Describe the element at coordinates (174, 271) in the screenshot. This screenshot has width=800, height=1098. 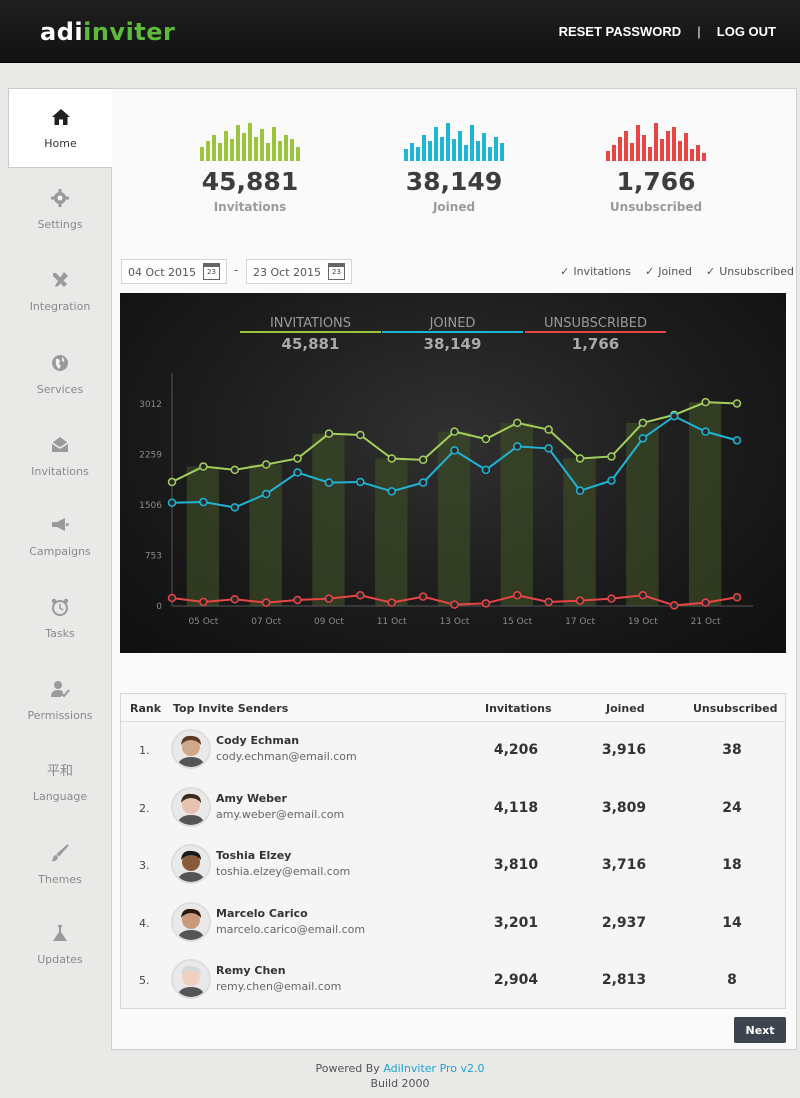
I see `date-from-input: 04 Oct 2015 23` at that location.